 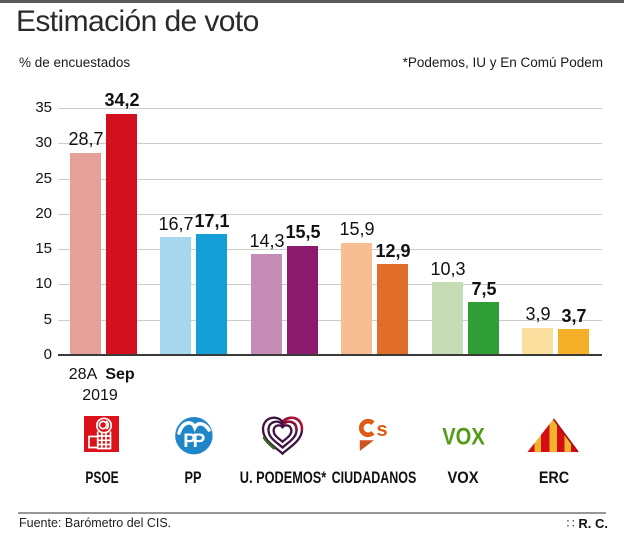 I want to click on svg-text: s, so click(x=382, y=430).